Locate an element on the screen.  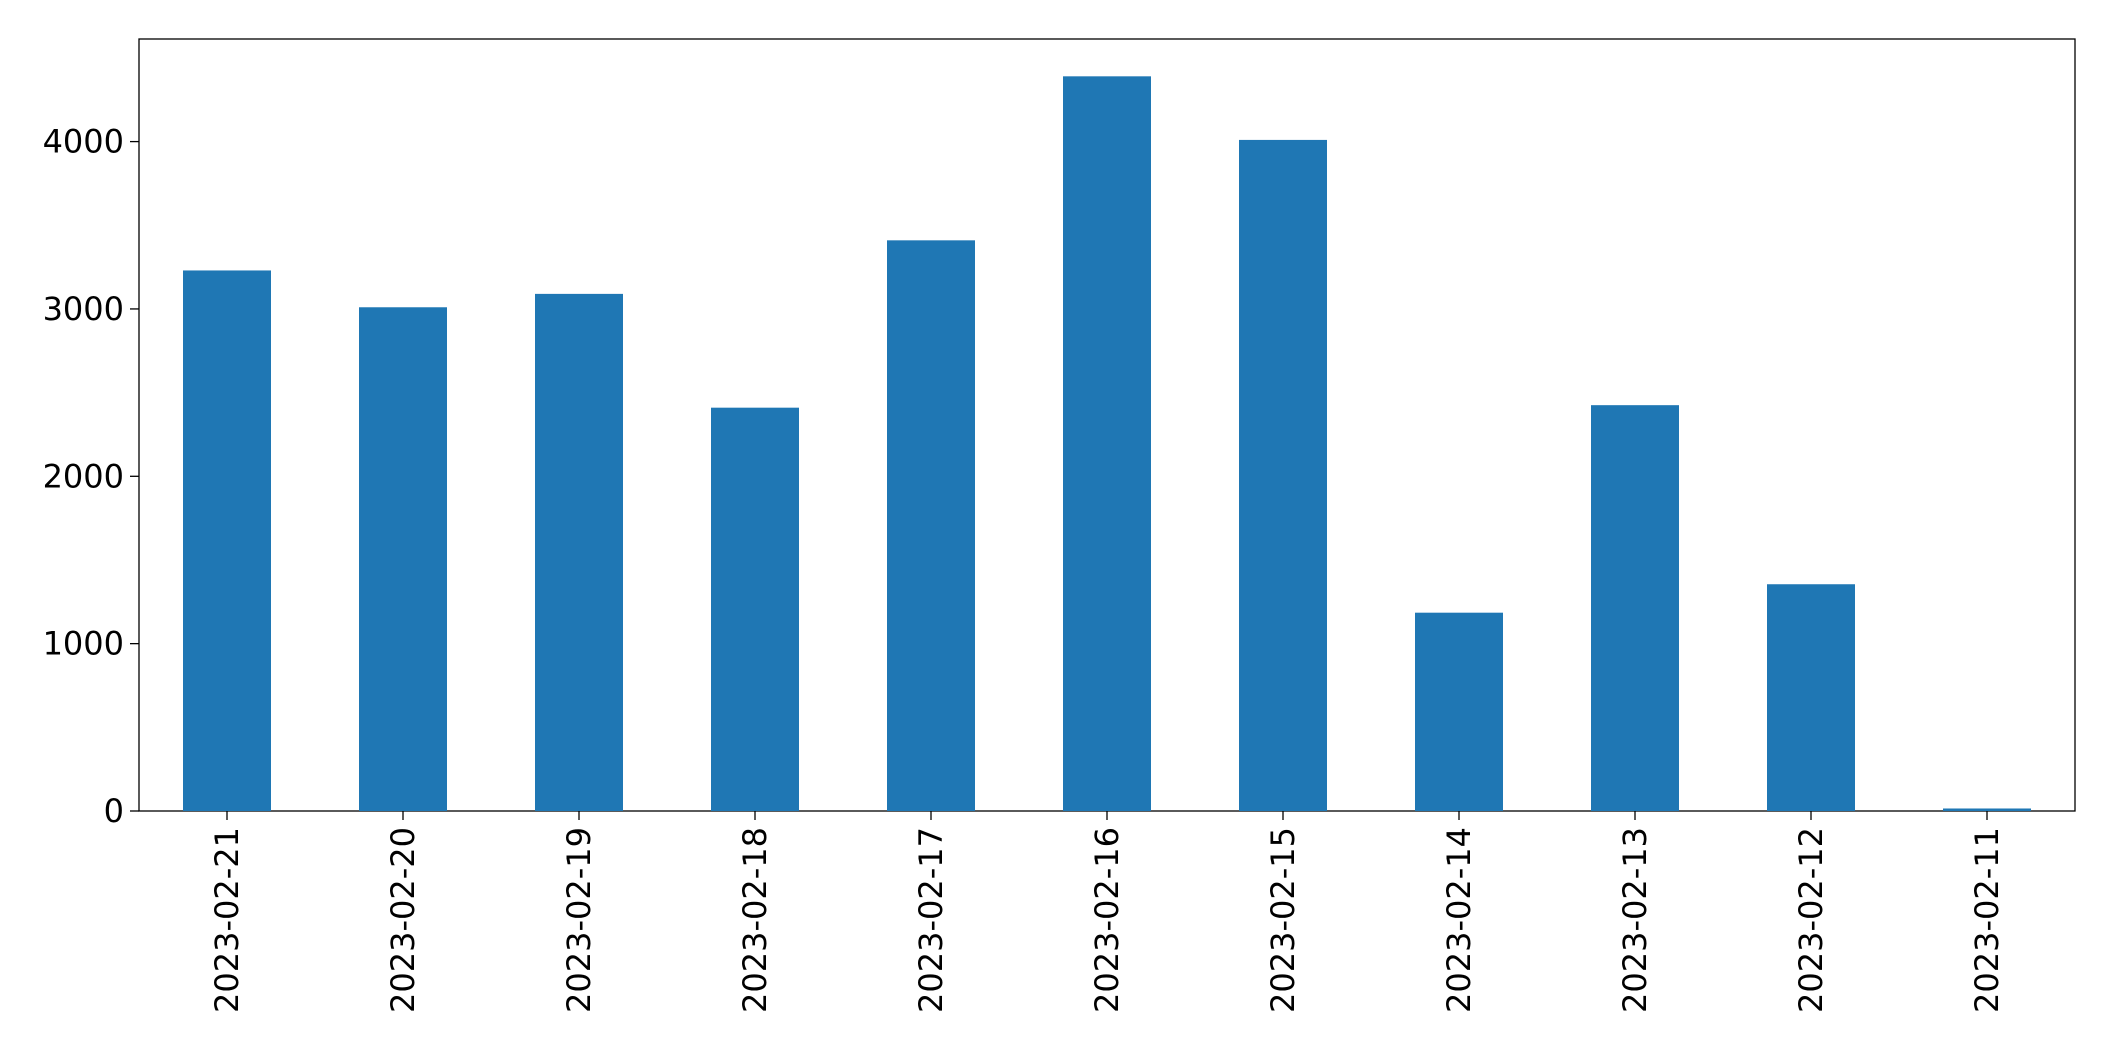
y-tick-label: 3000 is located at coordinates (83, 309).